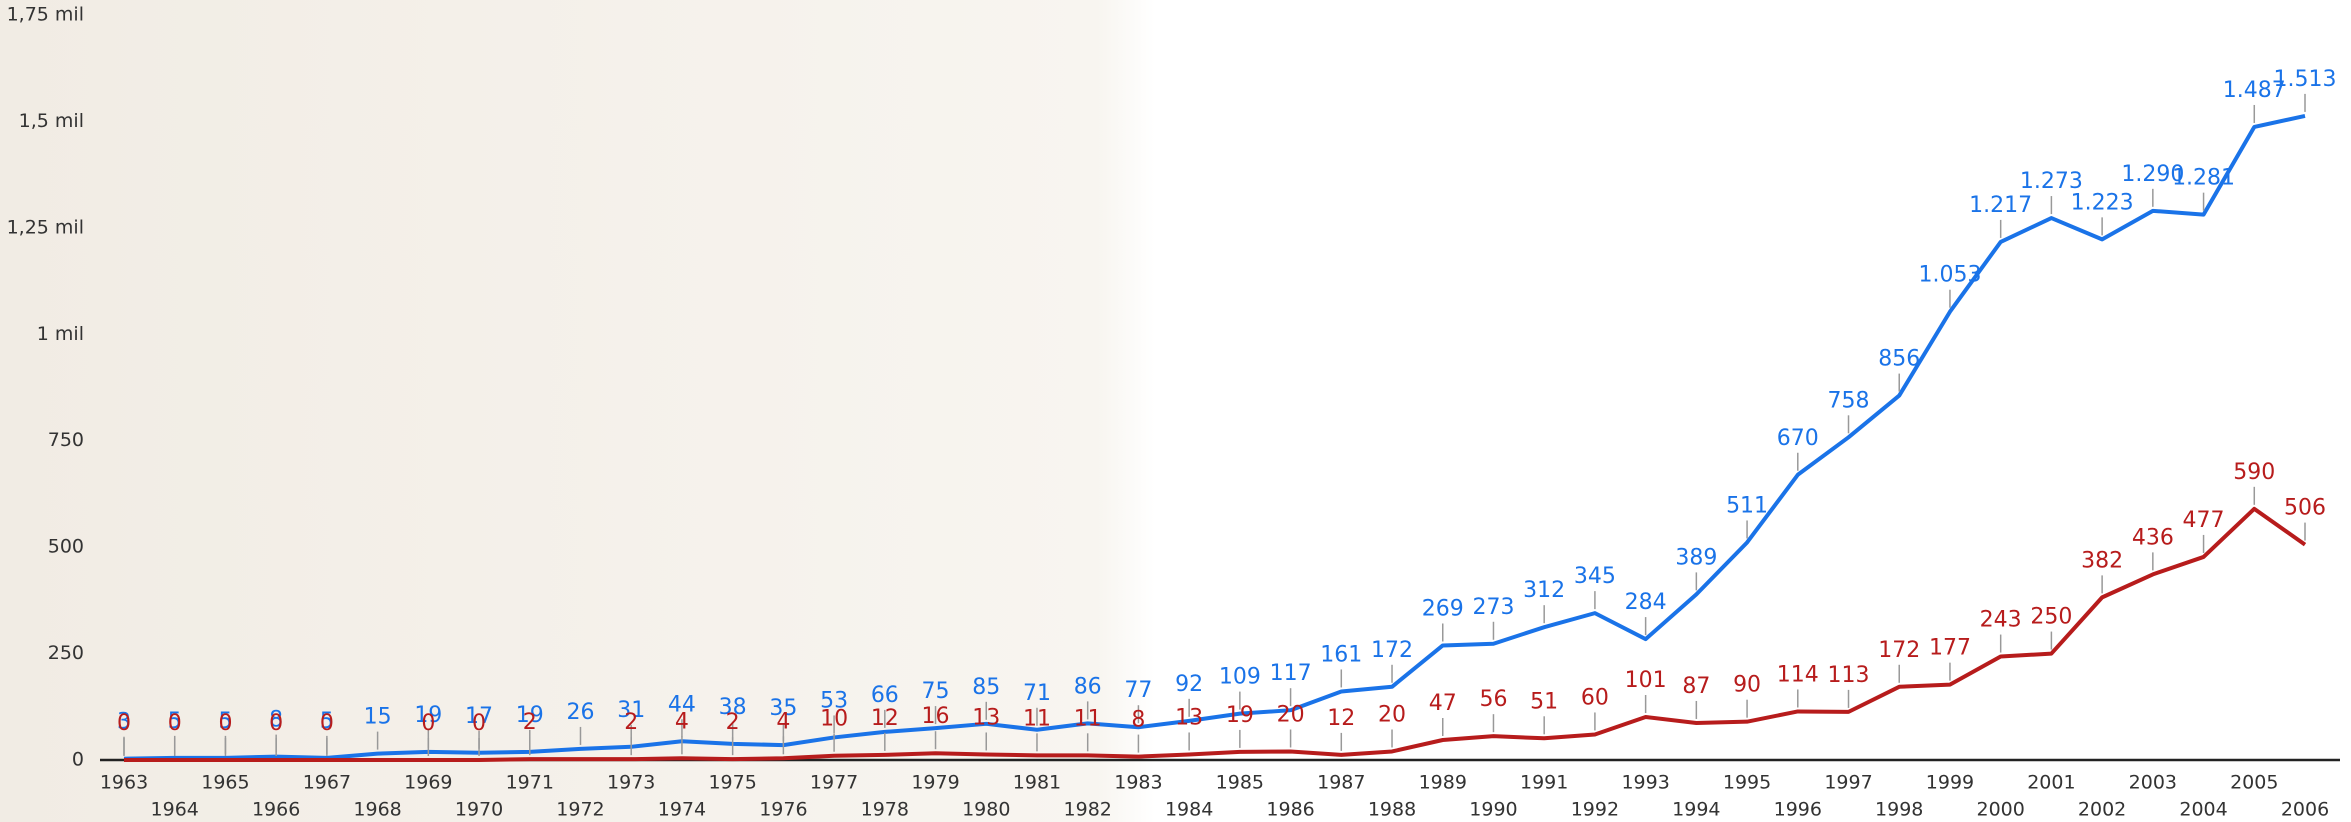 This screenshot has height=822, width=2351. I want to click on x-tick-label: 2000, so click(2000, 810).